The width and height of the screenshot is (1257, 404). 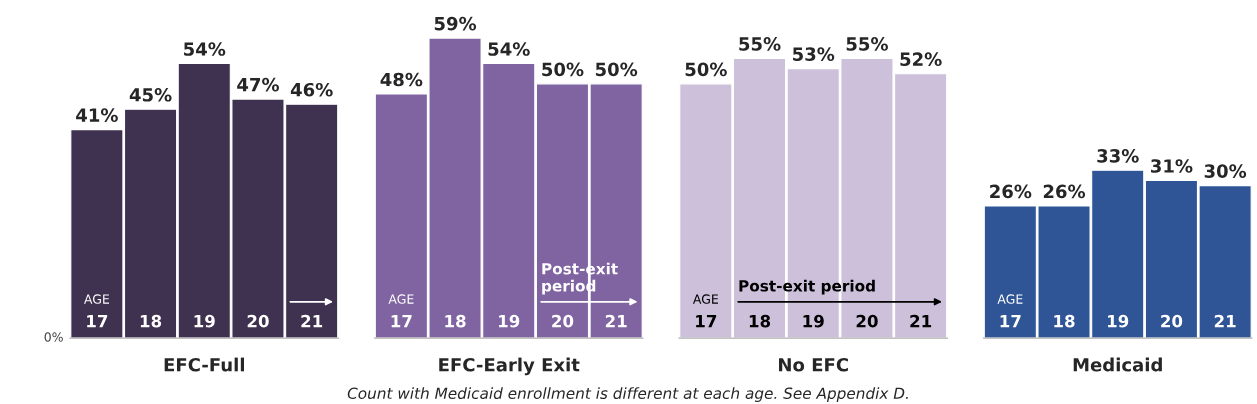 What do you see at coordinates (921, 59) in the screenshot?
I see `data-label: 52%` at bounding box center [921, 59].